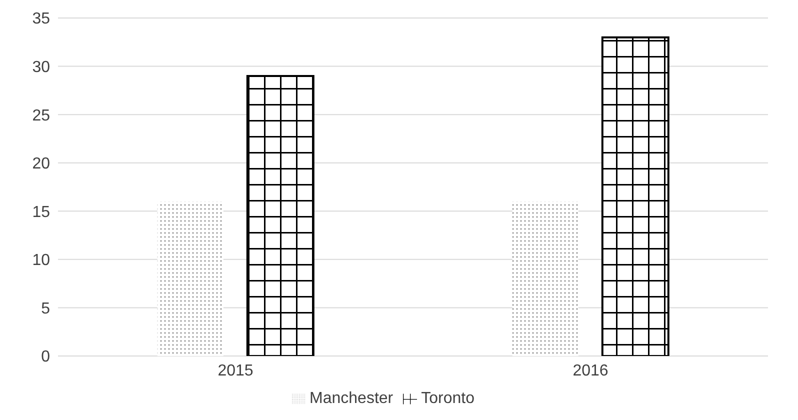  I want to click on y-tick-label: 5, so click(45, 309).